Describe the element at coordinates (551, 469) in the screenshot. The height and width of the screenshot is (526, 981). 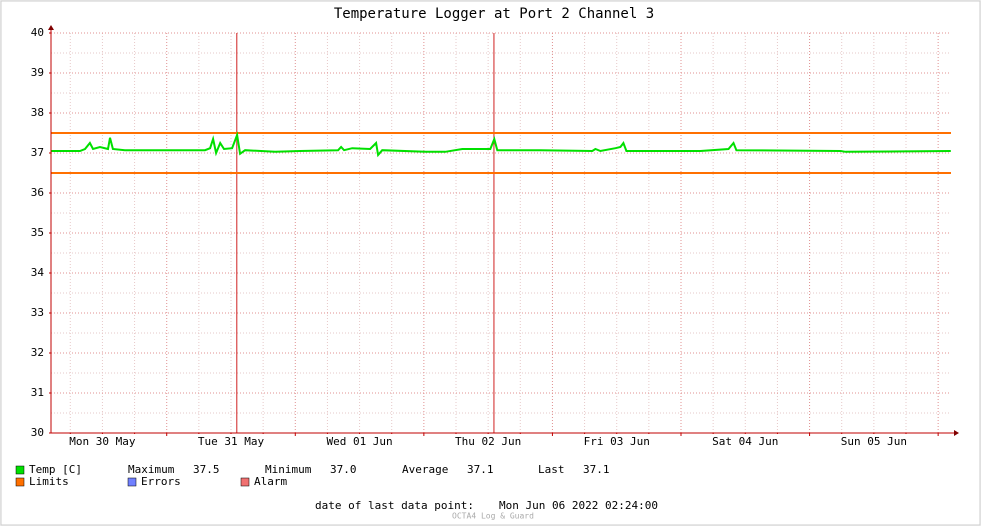
I see `stat-name: Last` at that location.